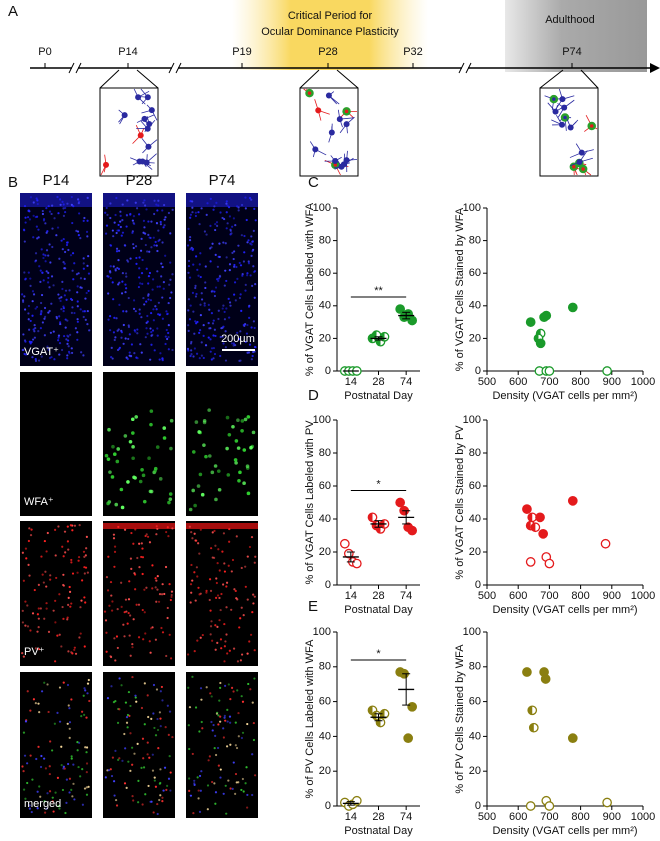  Describe the element at coordinates (330, 16) in the screenshot. I see `critical-period-label: Critical Period for` at that location.